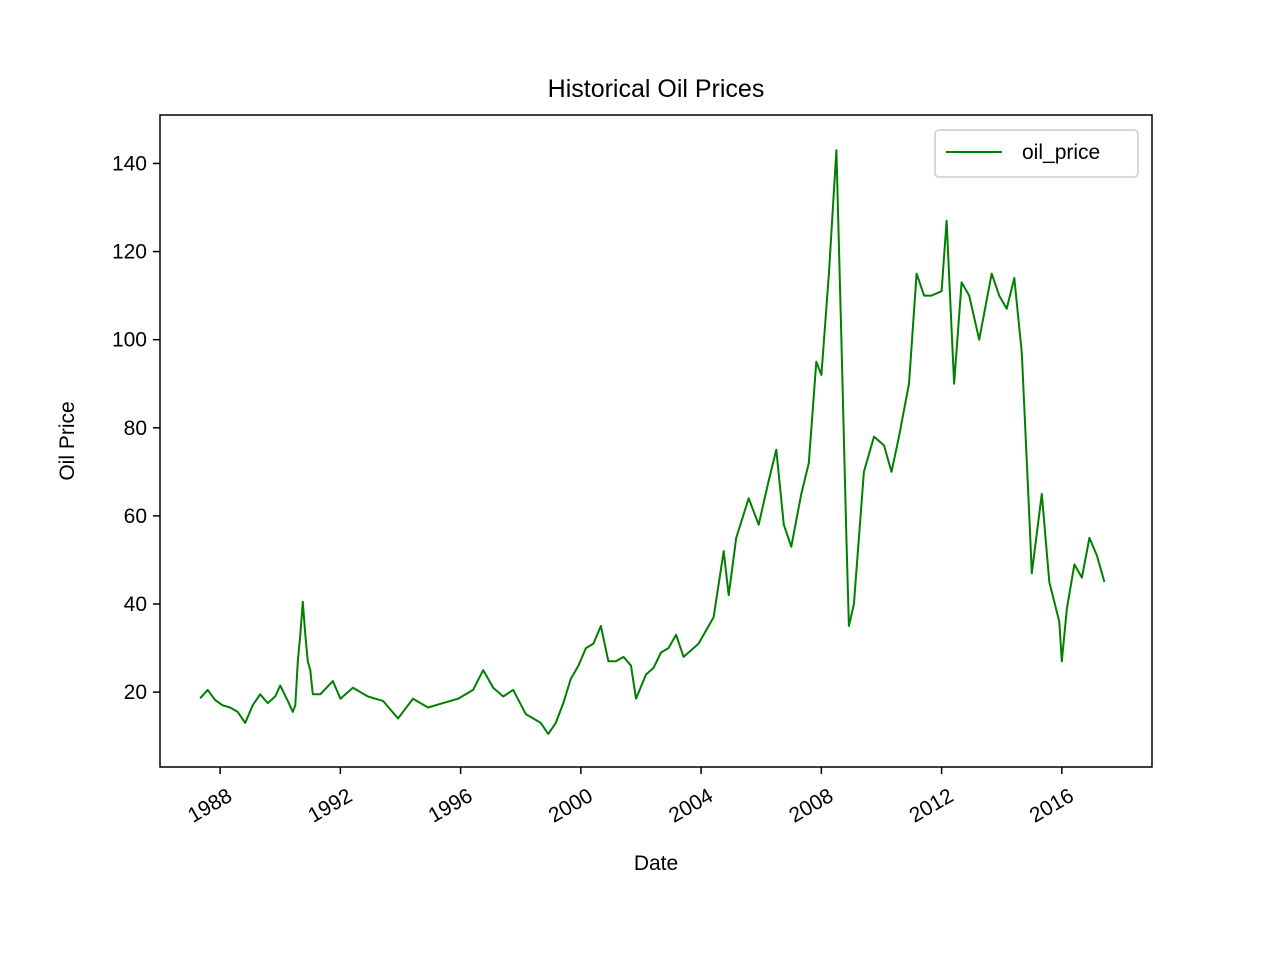  Describe the element at coordinates (67, 440) in the screenshot. I see `y-axis-label: Oil Price` at that location.